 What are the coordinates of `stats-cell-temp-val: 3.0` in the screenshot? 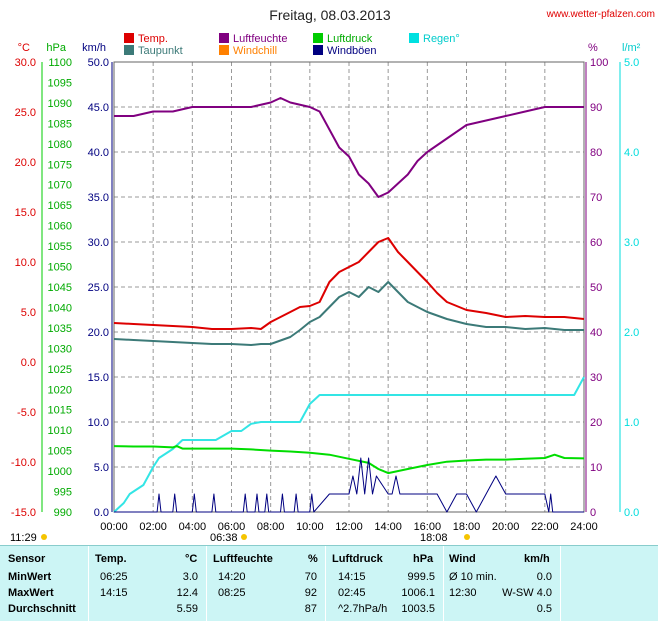 It's located at (190, 577).